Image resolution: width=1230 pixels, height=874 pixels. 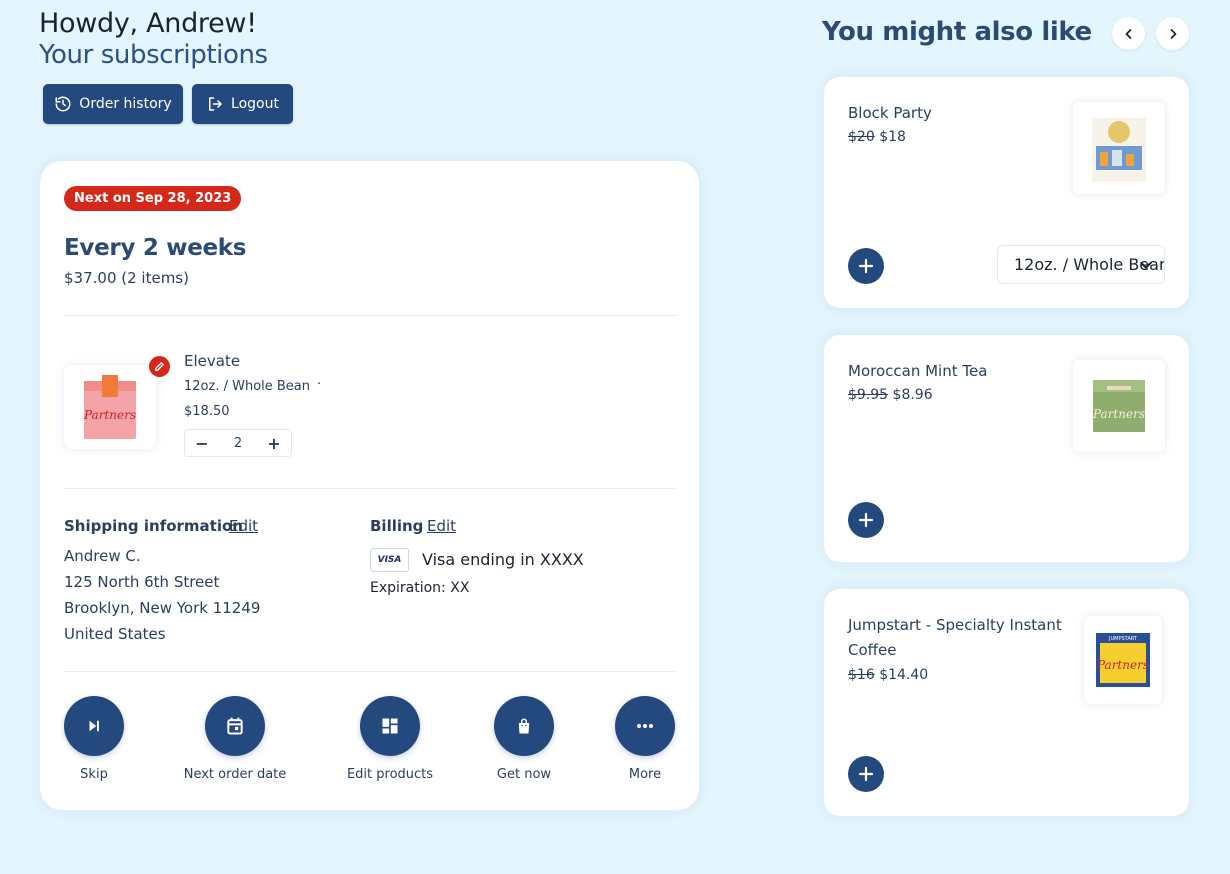 I want to click on skip-button: Skip, so click(x=94, y=739).